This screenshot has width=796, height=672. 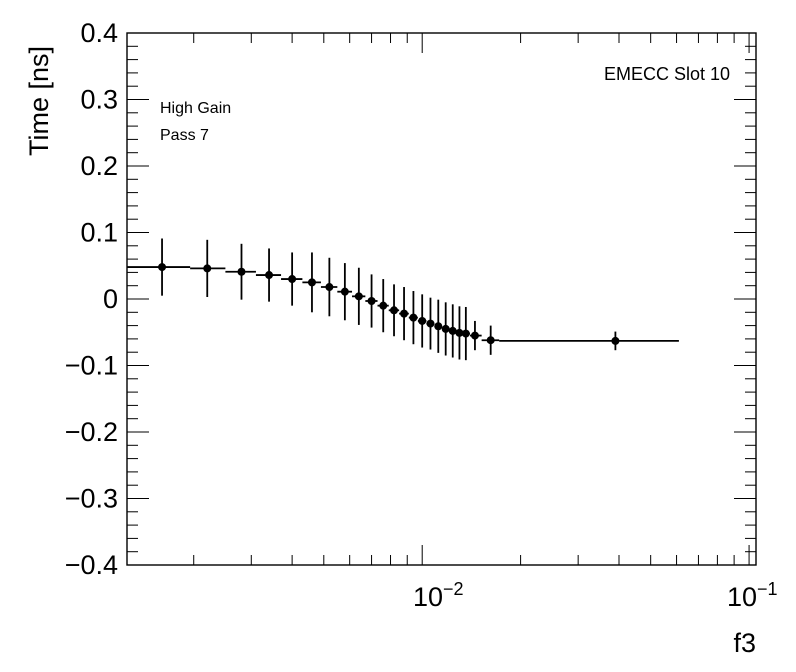 What do you see at coordinates (99, 100) in the screenshot?
I see `y-tick-label: 0.3` at bounding box center [99, 100].